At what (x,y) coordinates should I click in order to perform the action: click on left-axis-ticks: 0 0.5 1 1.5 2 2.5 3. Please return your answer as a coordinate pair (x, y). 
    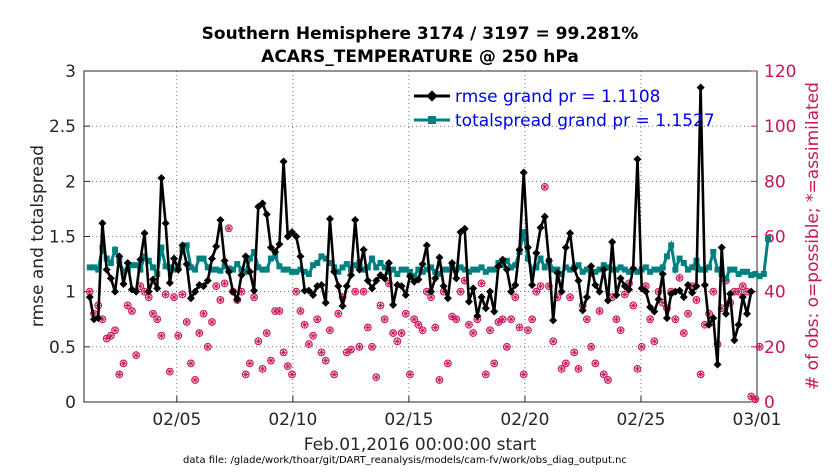
    Looking at the image, I should click on (69, 237).